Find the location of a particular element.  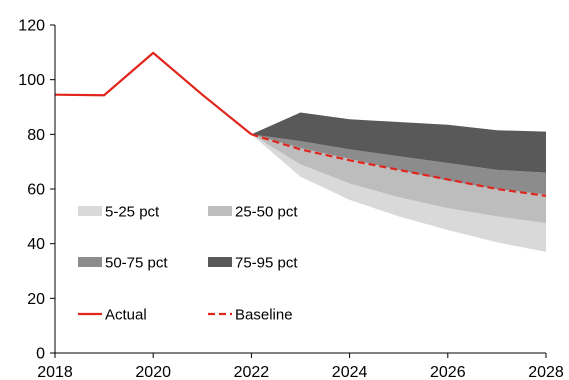

x-tick-label: 2024 is located at coordinates (350, 372).